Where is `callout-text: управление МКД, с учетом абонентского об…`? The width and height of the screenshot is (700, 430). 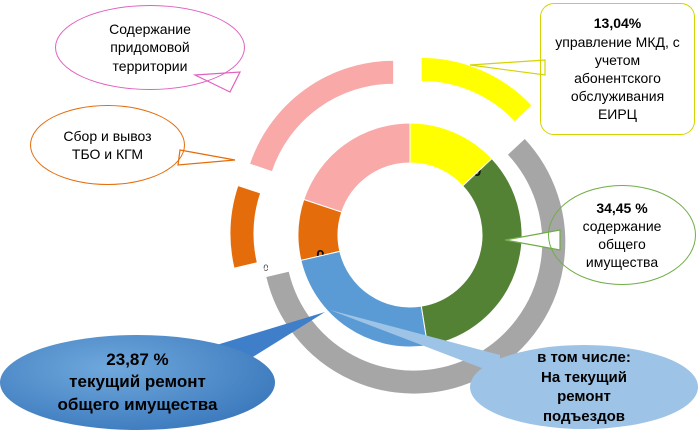
callout-text: управление МКД, с учетом абонентского об… is located at coordinates (617, 78).